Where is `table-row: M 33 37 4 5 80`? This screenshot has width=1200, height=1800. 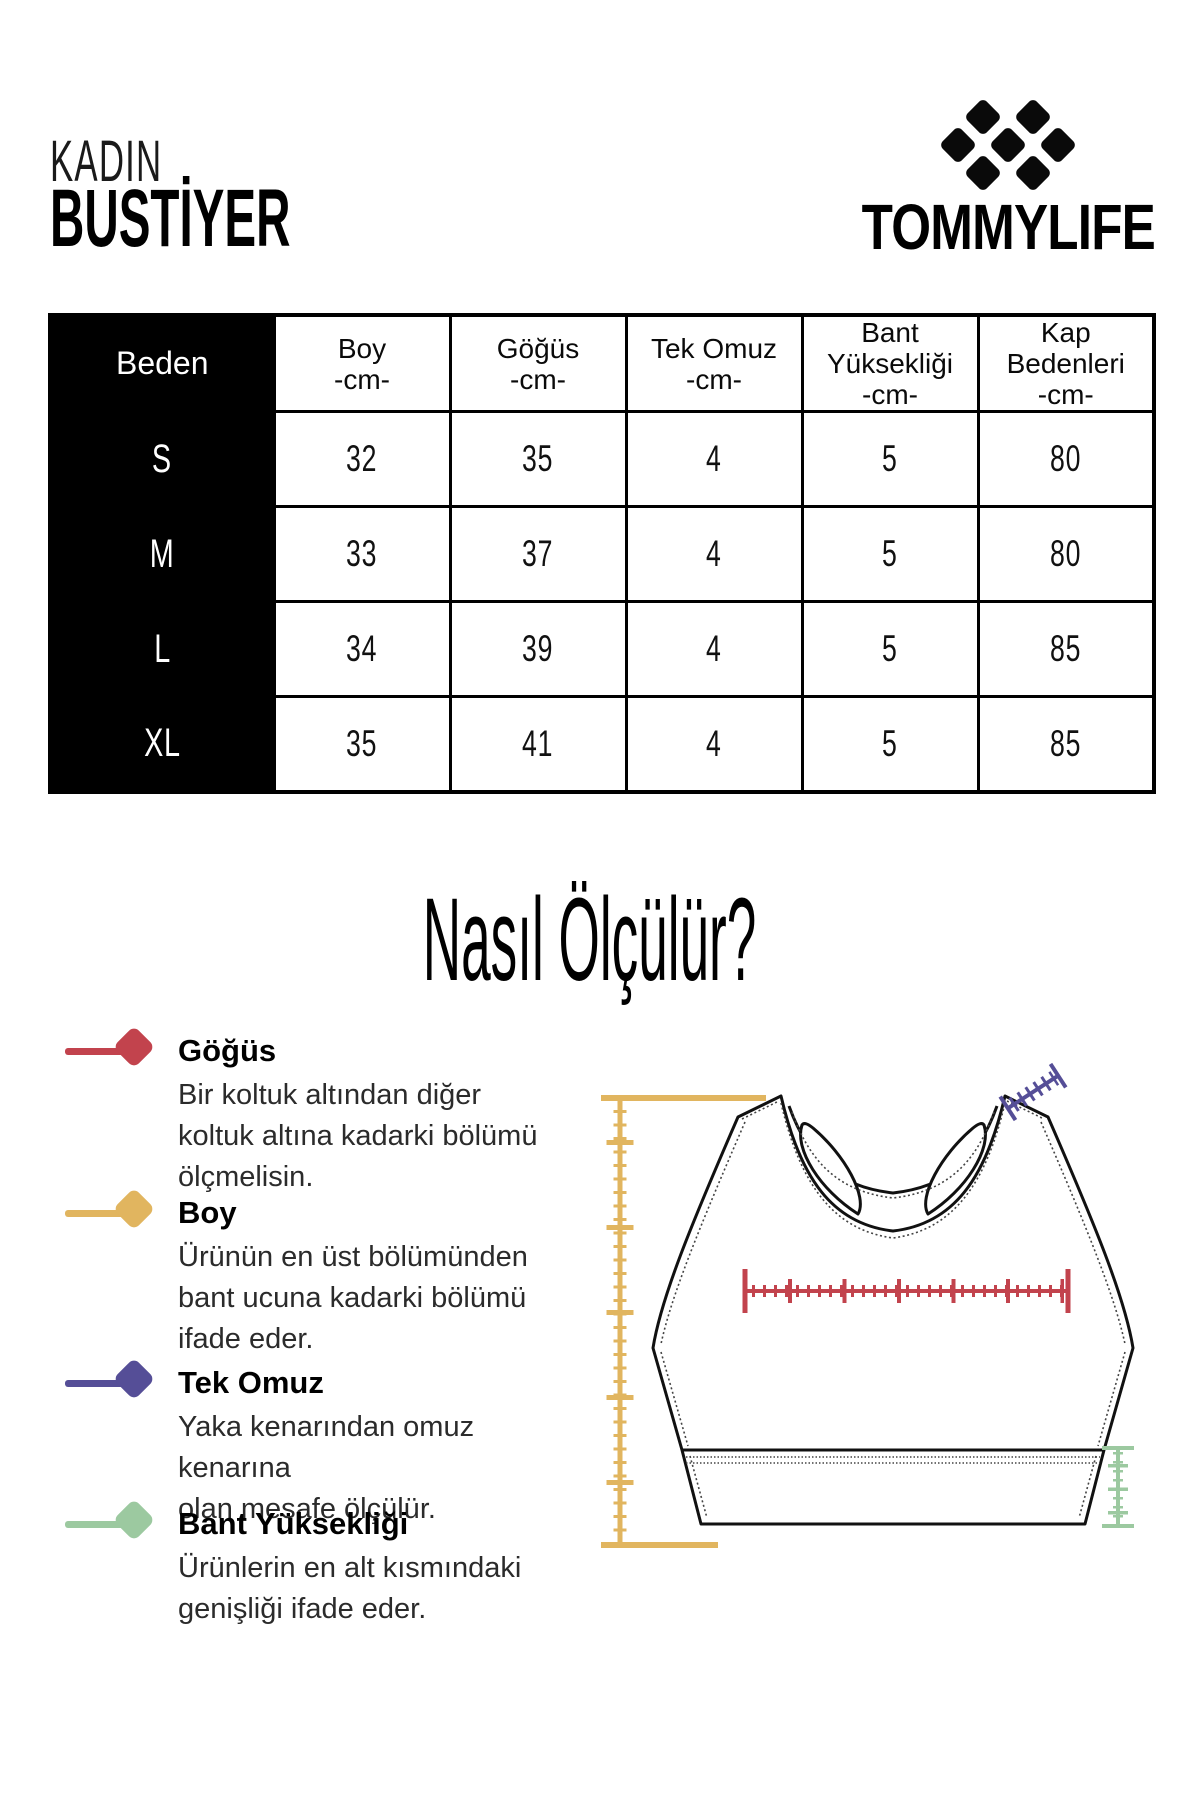 table-row: M 33 37 4 5 80 is located at coordinates (602, 554).